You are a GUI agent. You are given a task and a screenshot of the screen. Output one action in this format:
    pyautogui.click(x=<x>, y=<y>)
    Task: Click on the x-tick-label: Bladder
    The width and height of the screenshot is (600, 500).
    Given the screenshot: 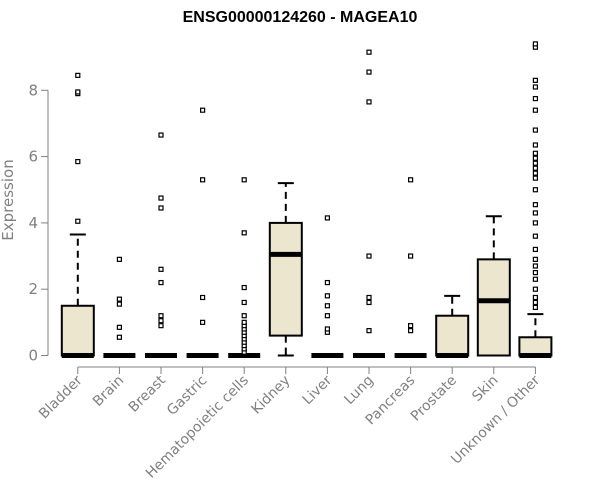 What is the action you would take?
    pyautogui.click(x=61, y=397)
    